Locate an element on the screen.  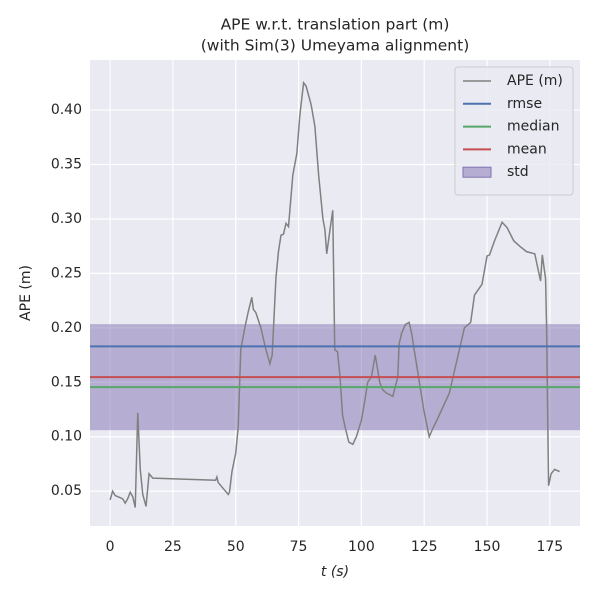
y-tick-label: 0.30 is located at coordinates (66, 219).